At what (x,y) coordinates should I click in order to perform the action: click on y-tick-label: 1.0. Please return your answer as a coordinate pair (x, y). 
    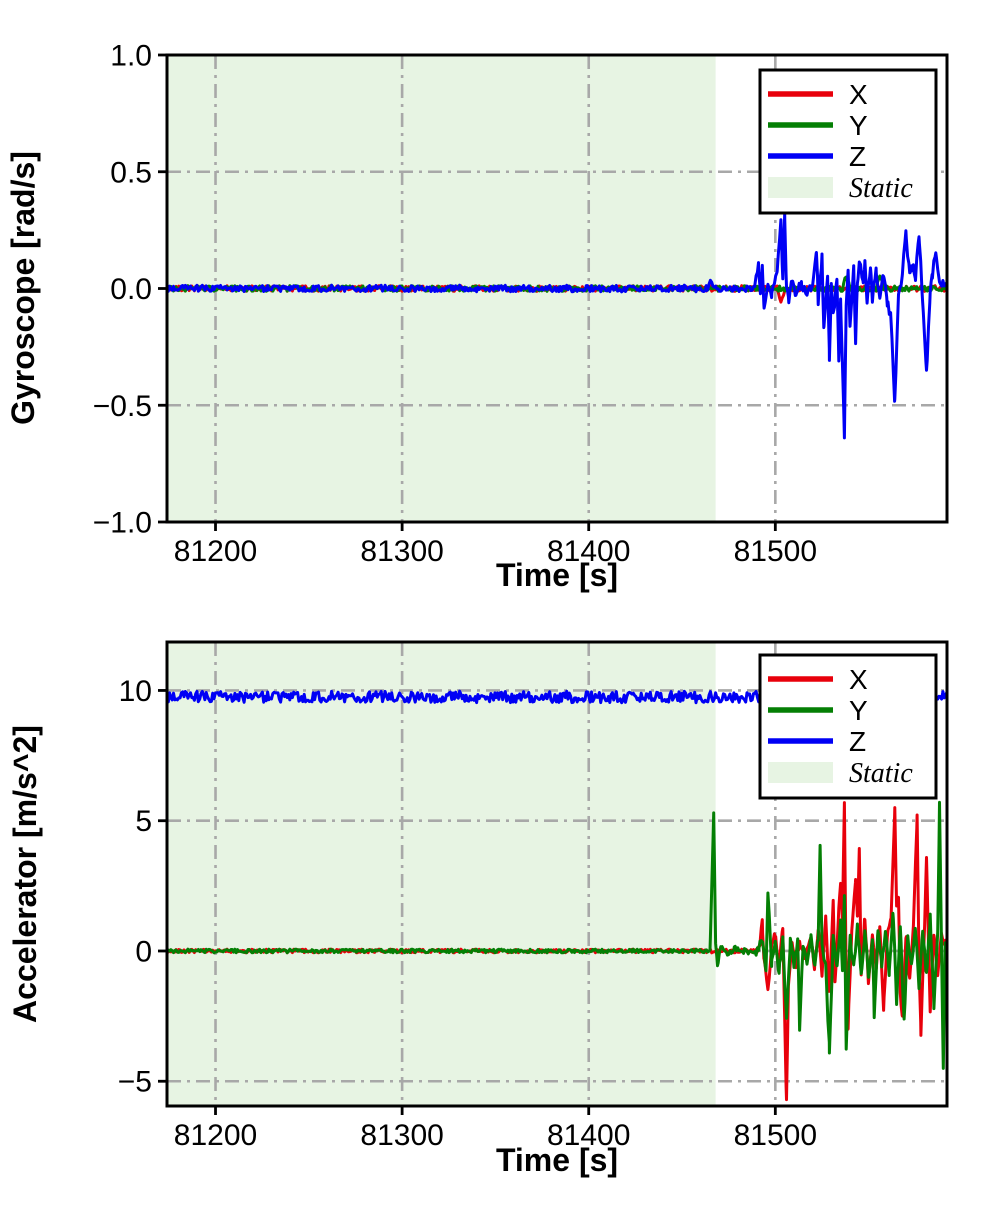
    Looking at the image, I should click on (131, 56).